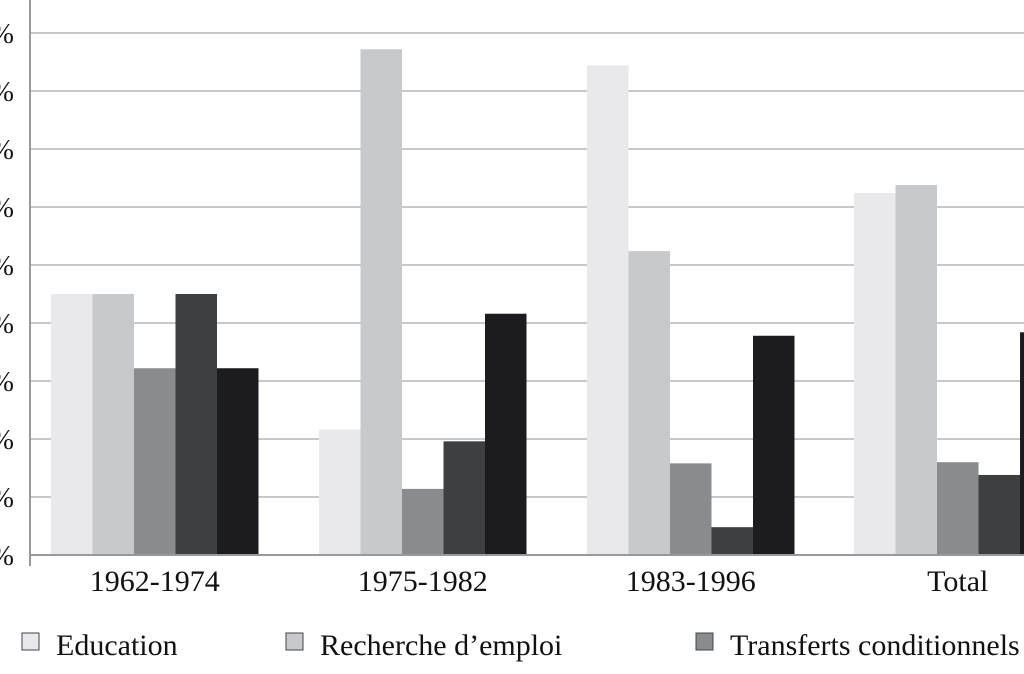 The image size is (1024, 674). Describe the element at coordinates (957, 581) in the screenshot. I see `x-tick-label: Total` at that location.